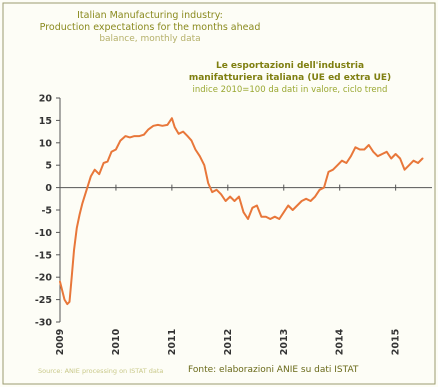 This screenshot has height=387, width=438. What do you see at coordinates (43, 255) in the screenshot?
I see `y-tick-label-7: -15` at bounding box center [43, 255].